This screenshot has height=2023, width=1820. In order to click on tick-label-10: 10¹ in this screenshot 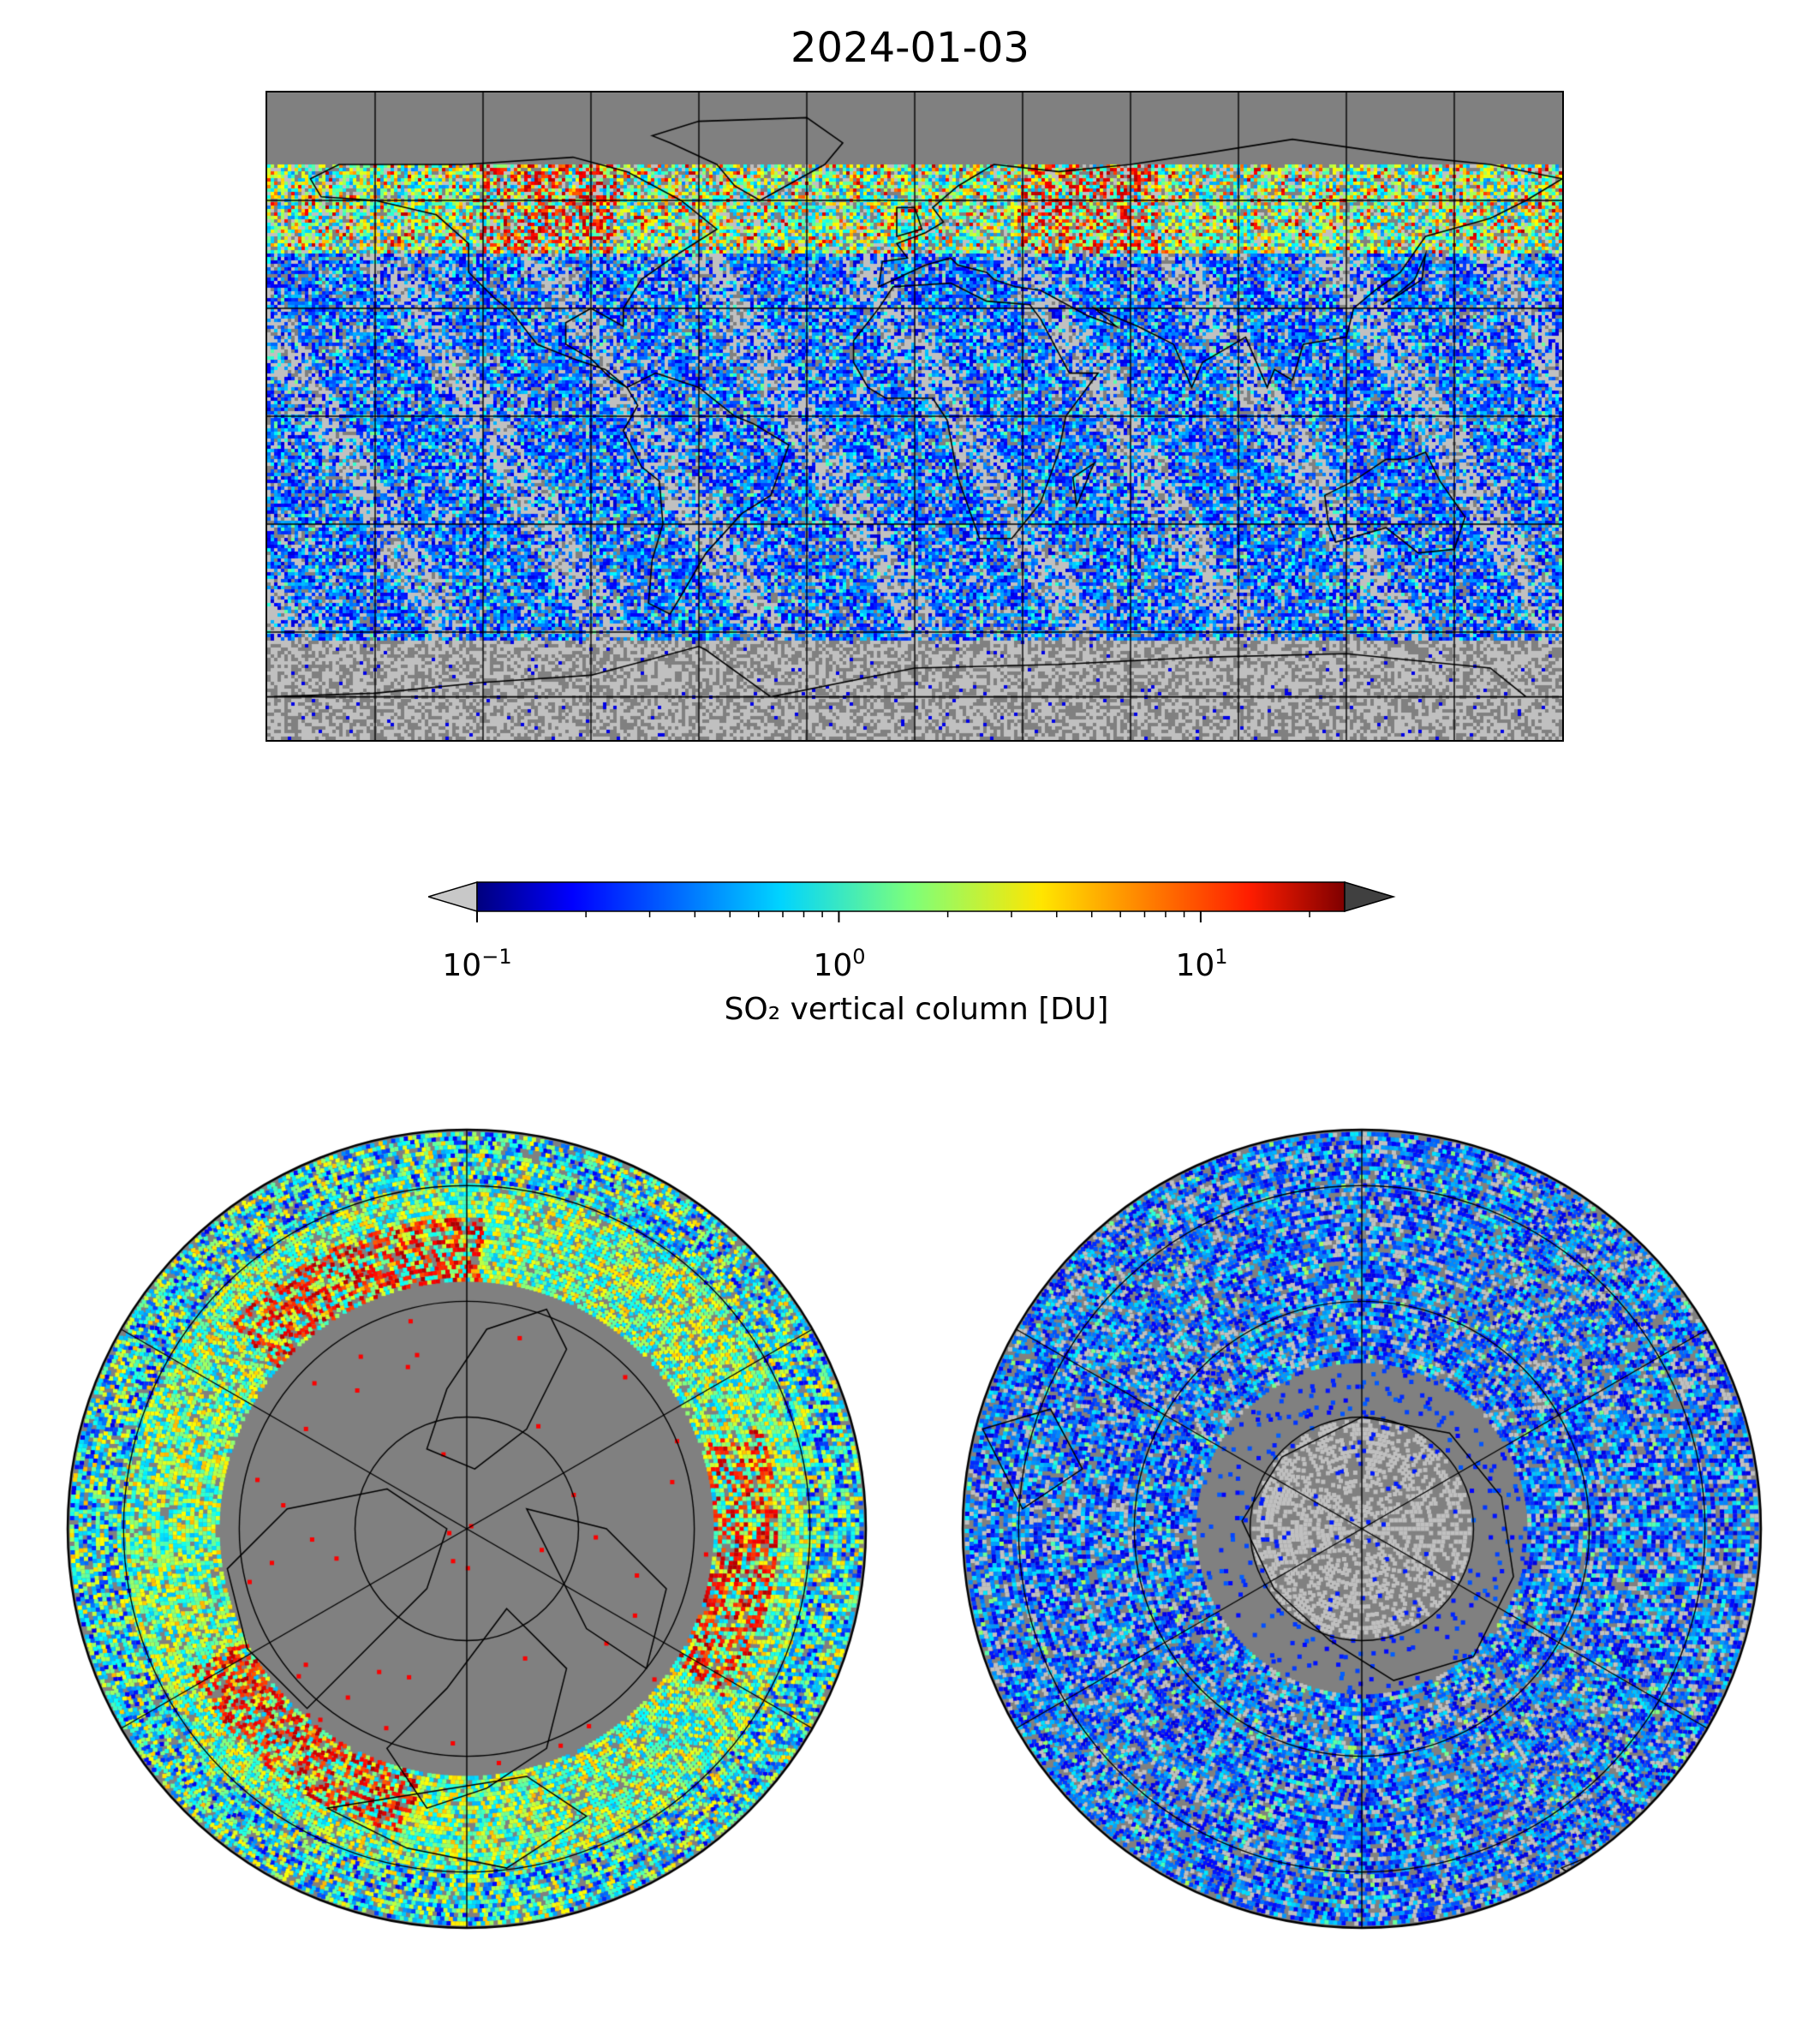, I will do `click(1201, 964)`.